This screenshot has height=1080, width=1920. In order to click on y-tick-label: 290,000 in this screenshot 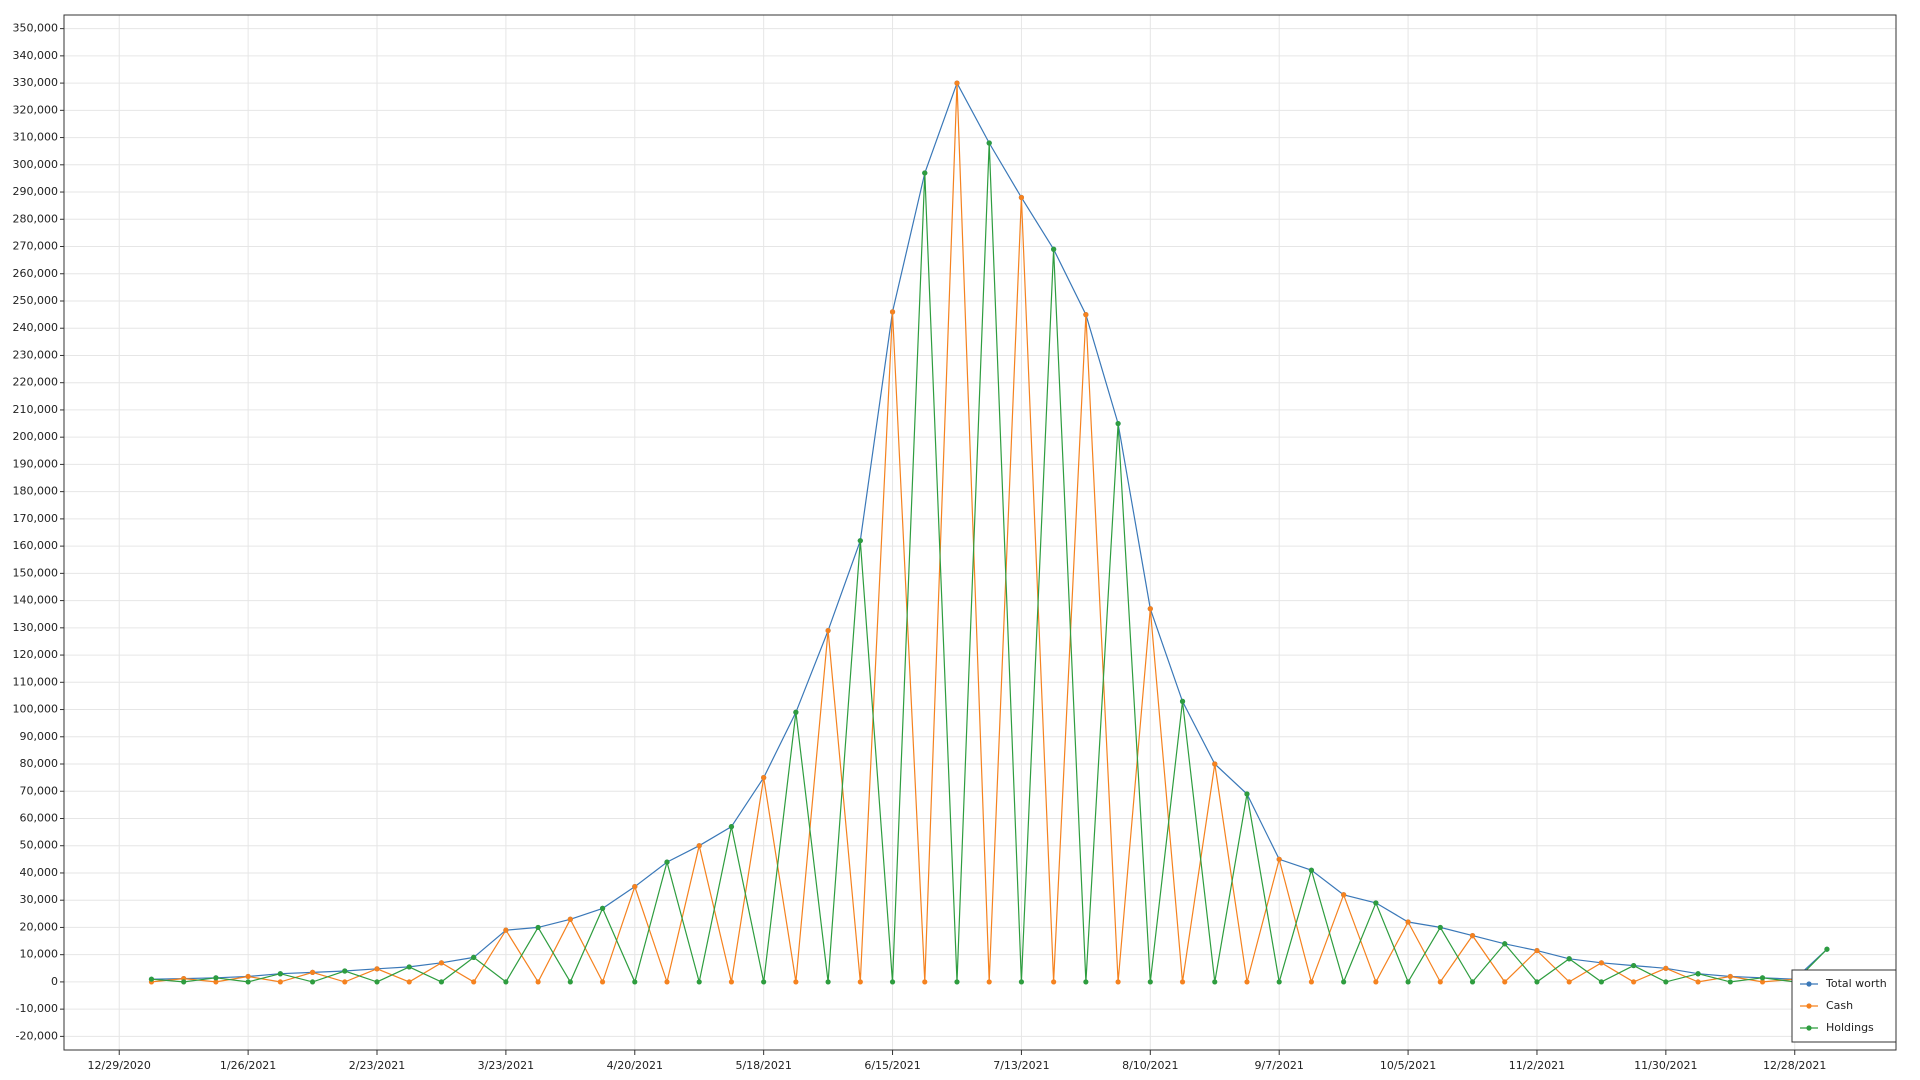, I will do `click(36, 191)`.